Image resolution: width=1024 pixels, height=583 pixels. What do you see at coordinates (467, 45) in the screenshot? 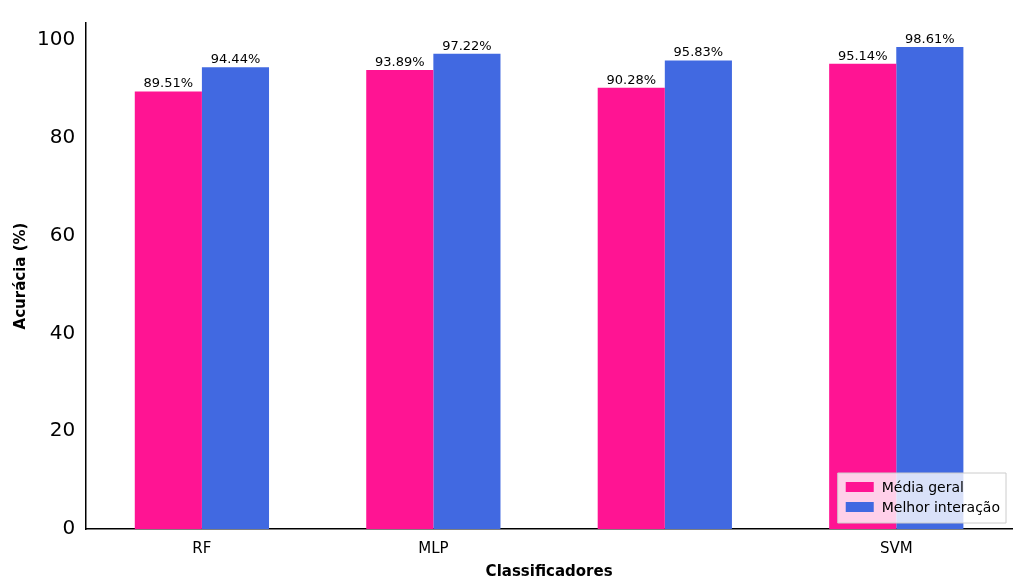
I see `data-label: 97.22%` at bounding box center [467, 45].